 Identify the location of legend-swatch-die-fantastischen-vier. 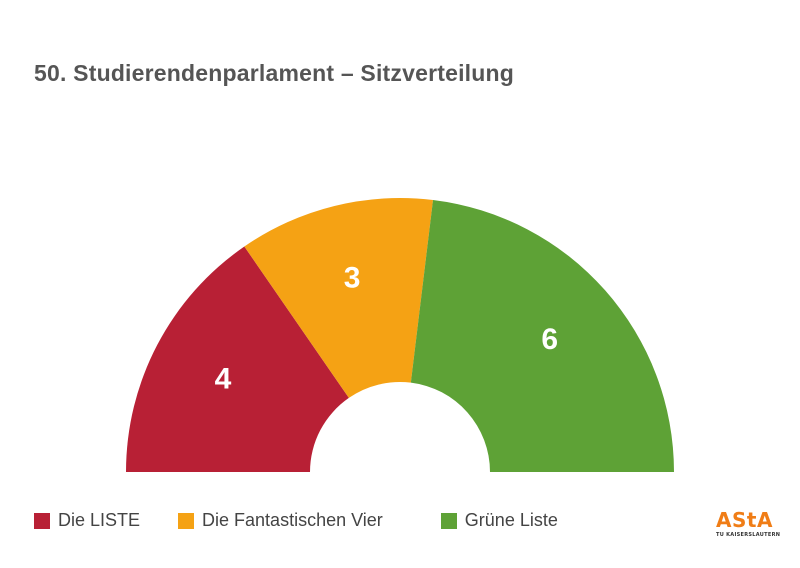
(186, 520).